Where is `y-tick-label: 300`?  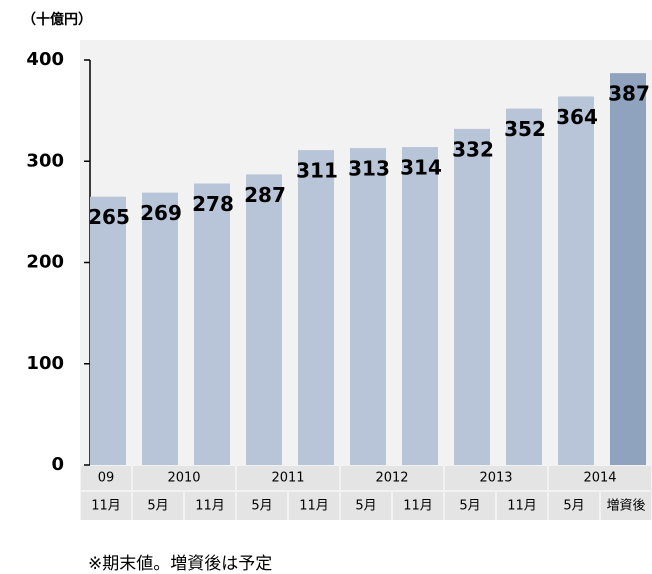 y-tick-label: 300 is located at coordinates (45, 160).